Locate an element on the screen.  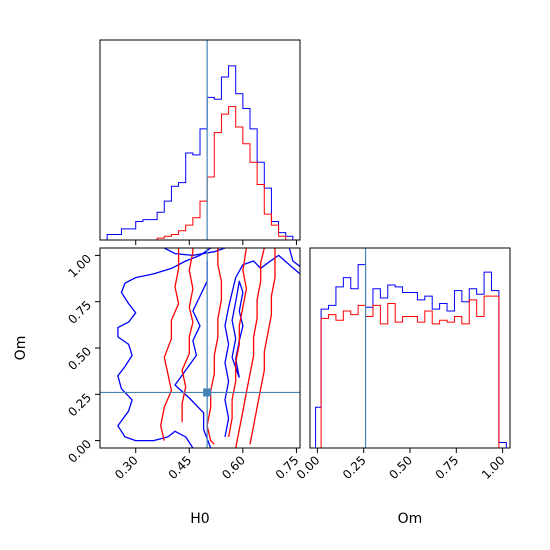
h0-histogram-panel is located at coordinates (200, 142).